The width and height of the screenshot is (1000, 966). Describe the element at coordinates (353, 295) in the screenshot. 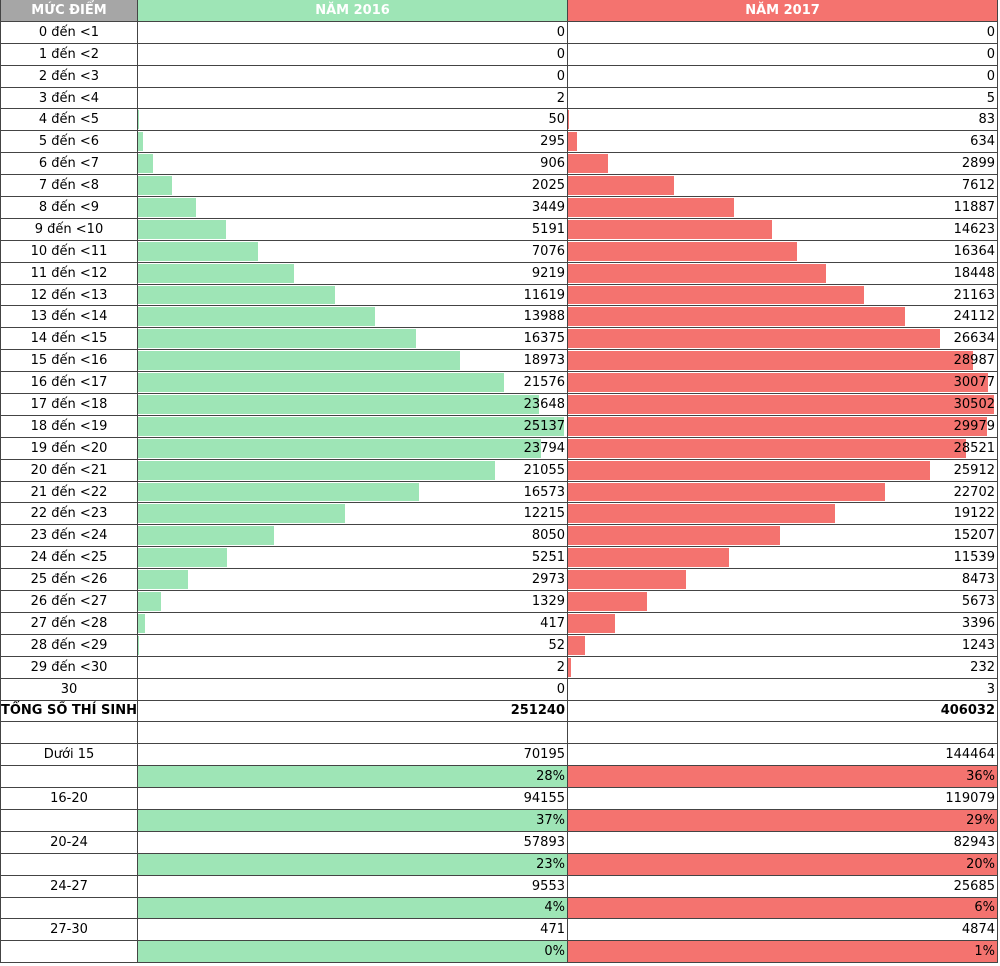

I see `count-cell: 11619` at that location.